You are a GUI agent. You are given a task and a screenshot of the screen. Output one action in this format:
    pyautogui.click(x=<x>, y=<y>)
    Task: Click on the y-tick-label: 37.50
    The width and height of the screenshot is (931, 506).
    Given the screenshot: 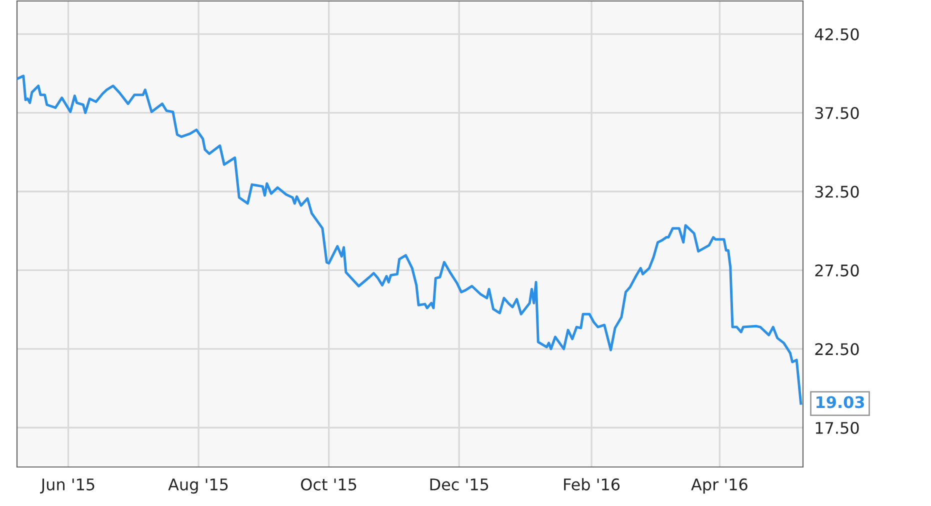 What is the action you would take?
    pyautogui.click(x=837, y=113)
    